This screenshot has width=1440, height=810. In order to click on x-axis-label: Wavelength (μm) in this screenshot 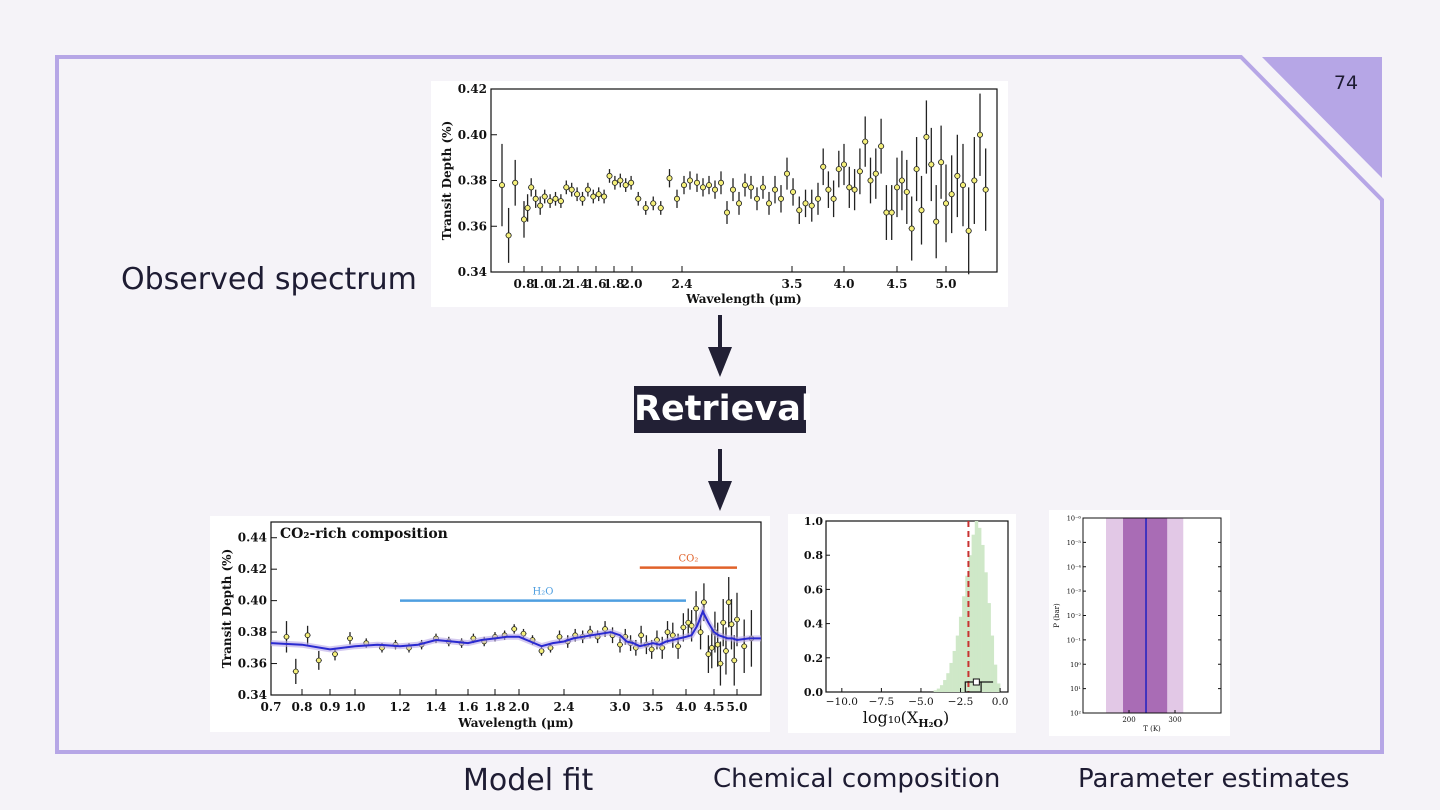, I will do `click(743, 299)`.